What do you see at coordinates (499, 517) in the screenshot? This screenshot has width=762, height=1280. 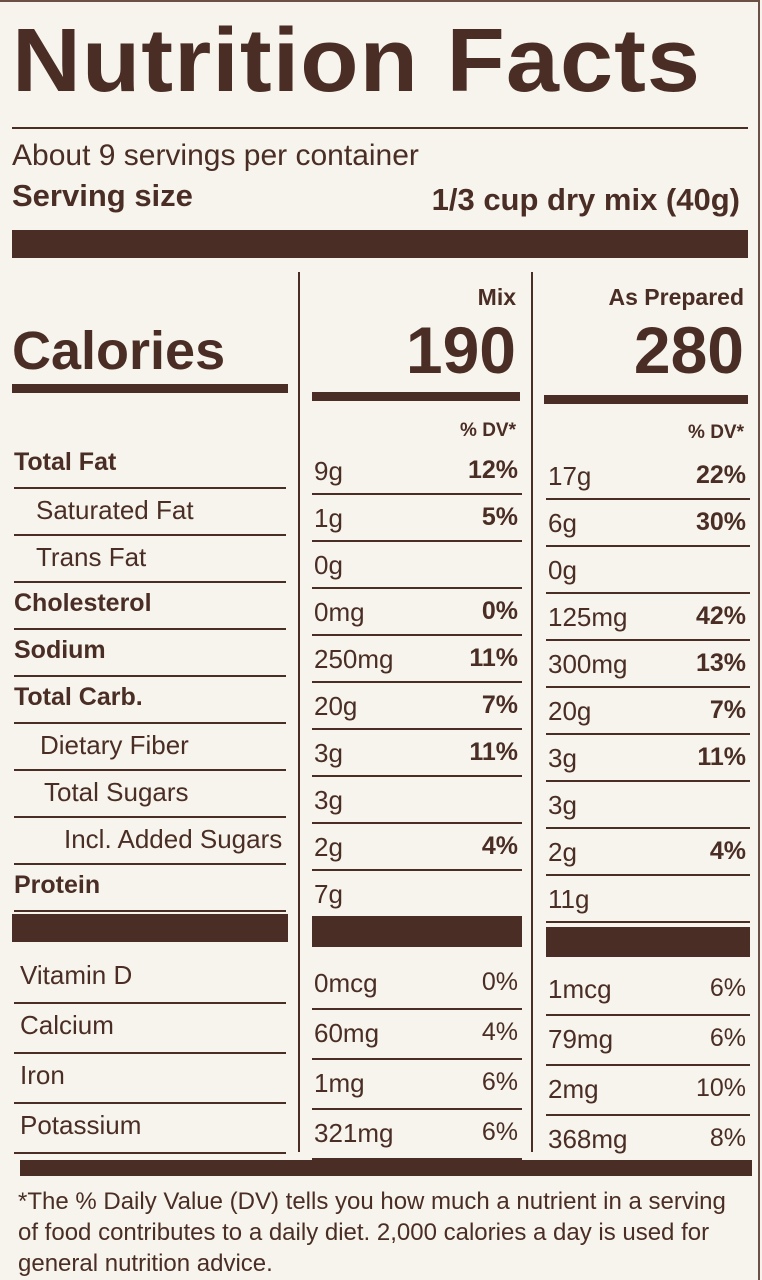 I see `daily-value: 5%` at bounding box center [499, 517].